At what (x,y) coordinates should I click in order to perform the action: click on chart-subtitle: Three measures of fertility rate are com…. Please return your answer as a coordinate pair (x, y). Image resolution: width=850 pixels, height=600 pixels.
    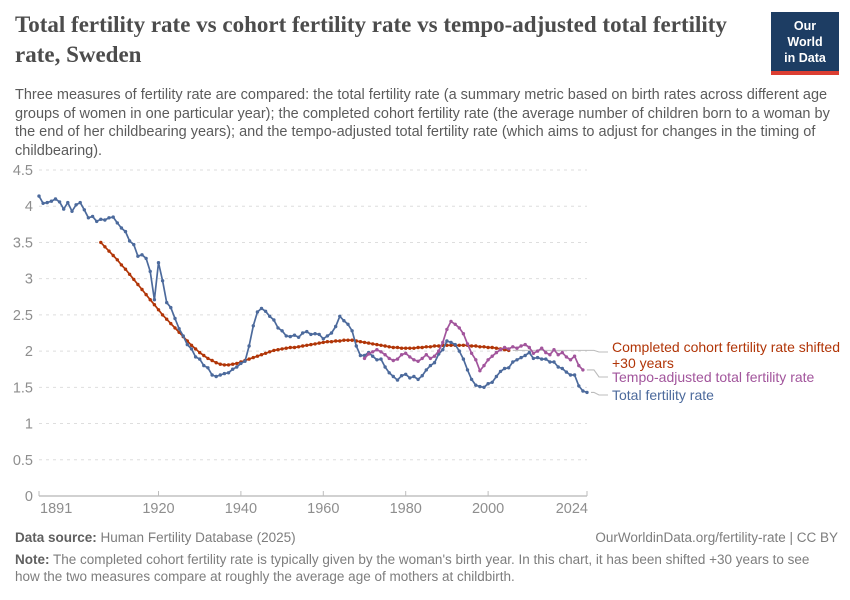
    Looking at the image, I should click on (422, 123).